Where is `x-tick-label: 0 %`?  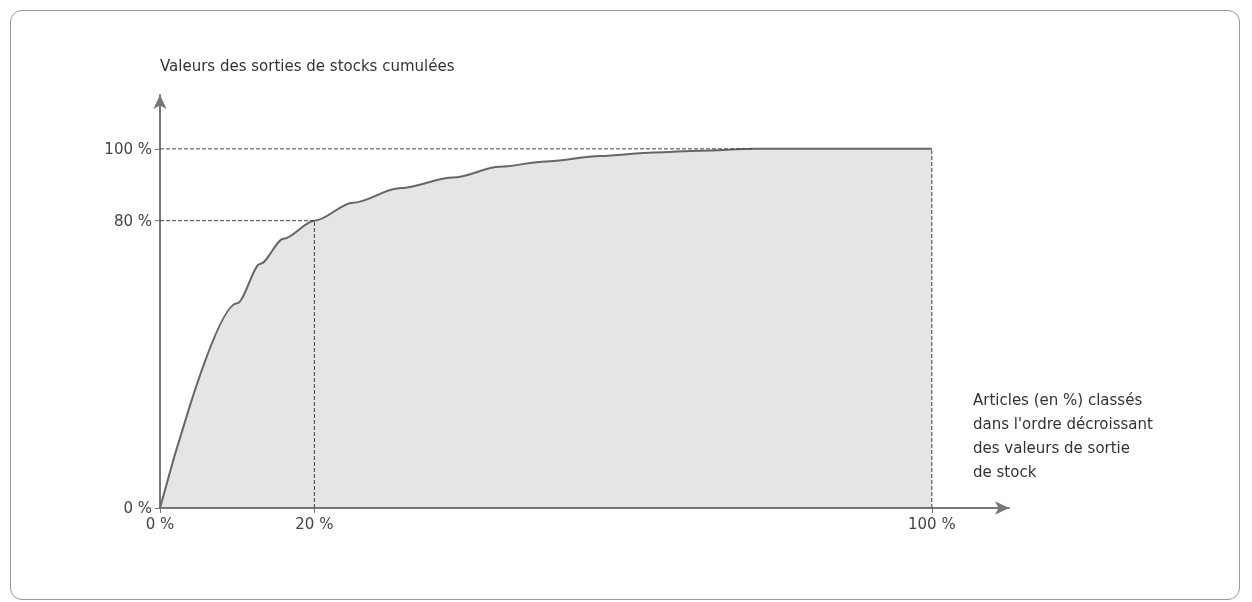 x-tick-label: 0 % is located at coordinates (160, 523).